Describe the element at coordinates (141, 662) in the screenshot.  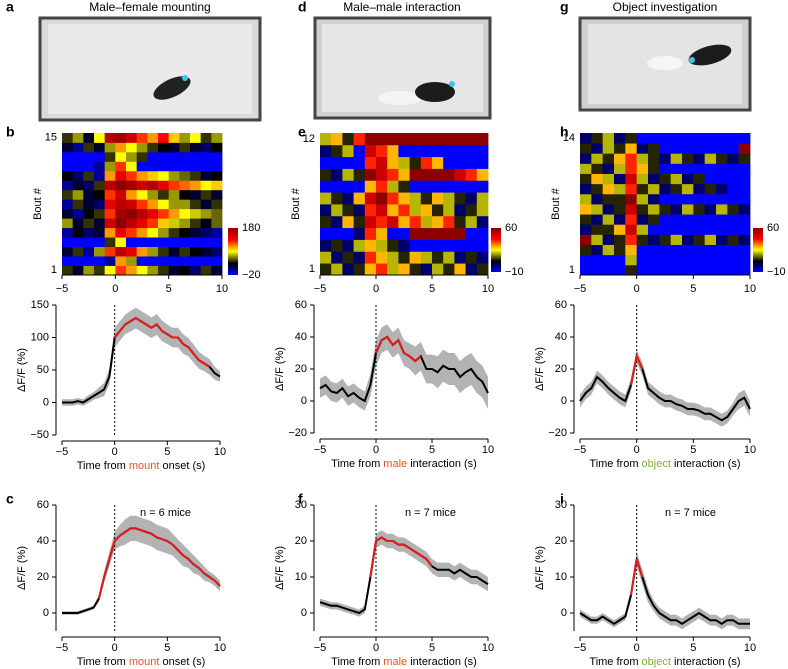
I see `x-axis-label: Time from mount onset (s)` at that location.